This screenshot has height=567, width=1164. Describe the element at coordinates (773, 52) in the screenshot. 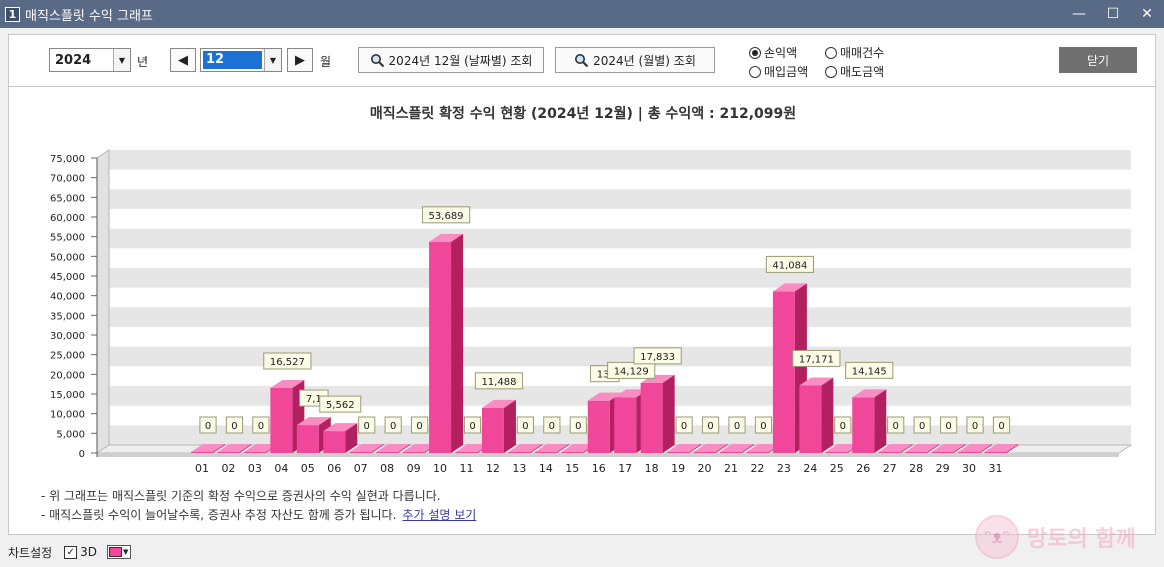

I see `radio-profit: 손익액` at that location.